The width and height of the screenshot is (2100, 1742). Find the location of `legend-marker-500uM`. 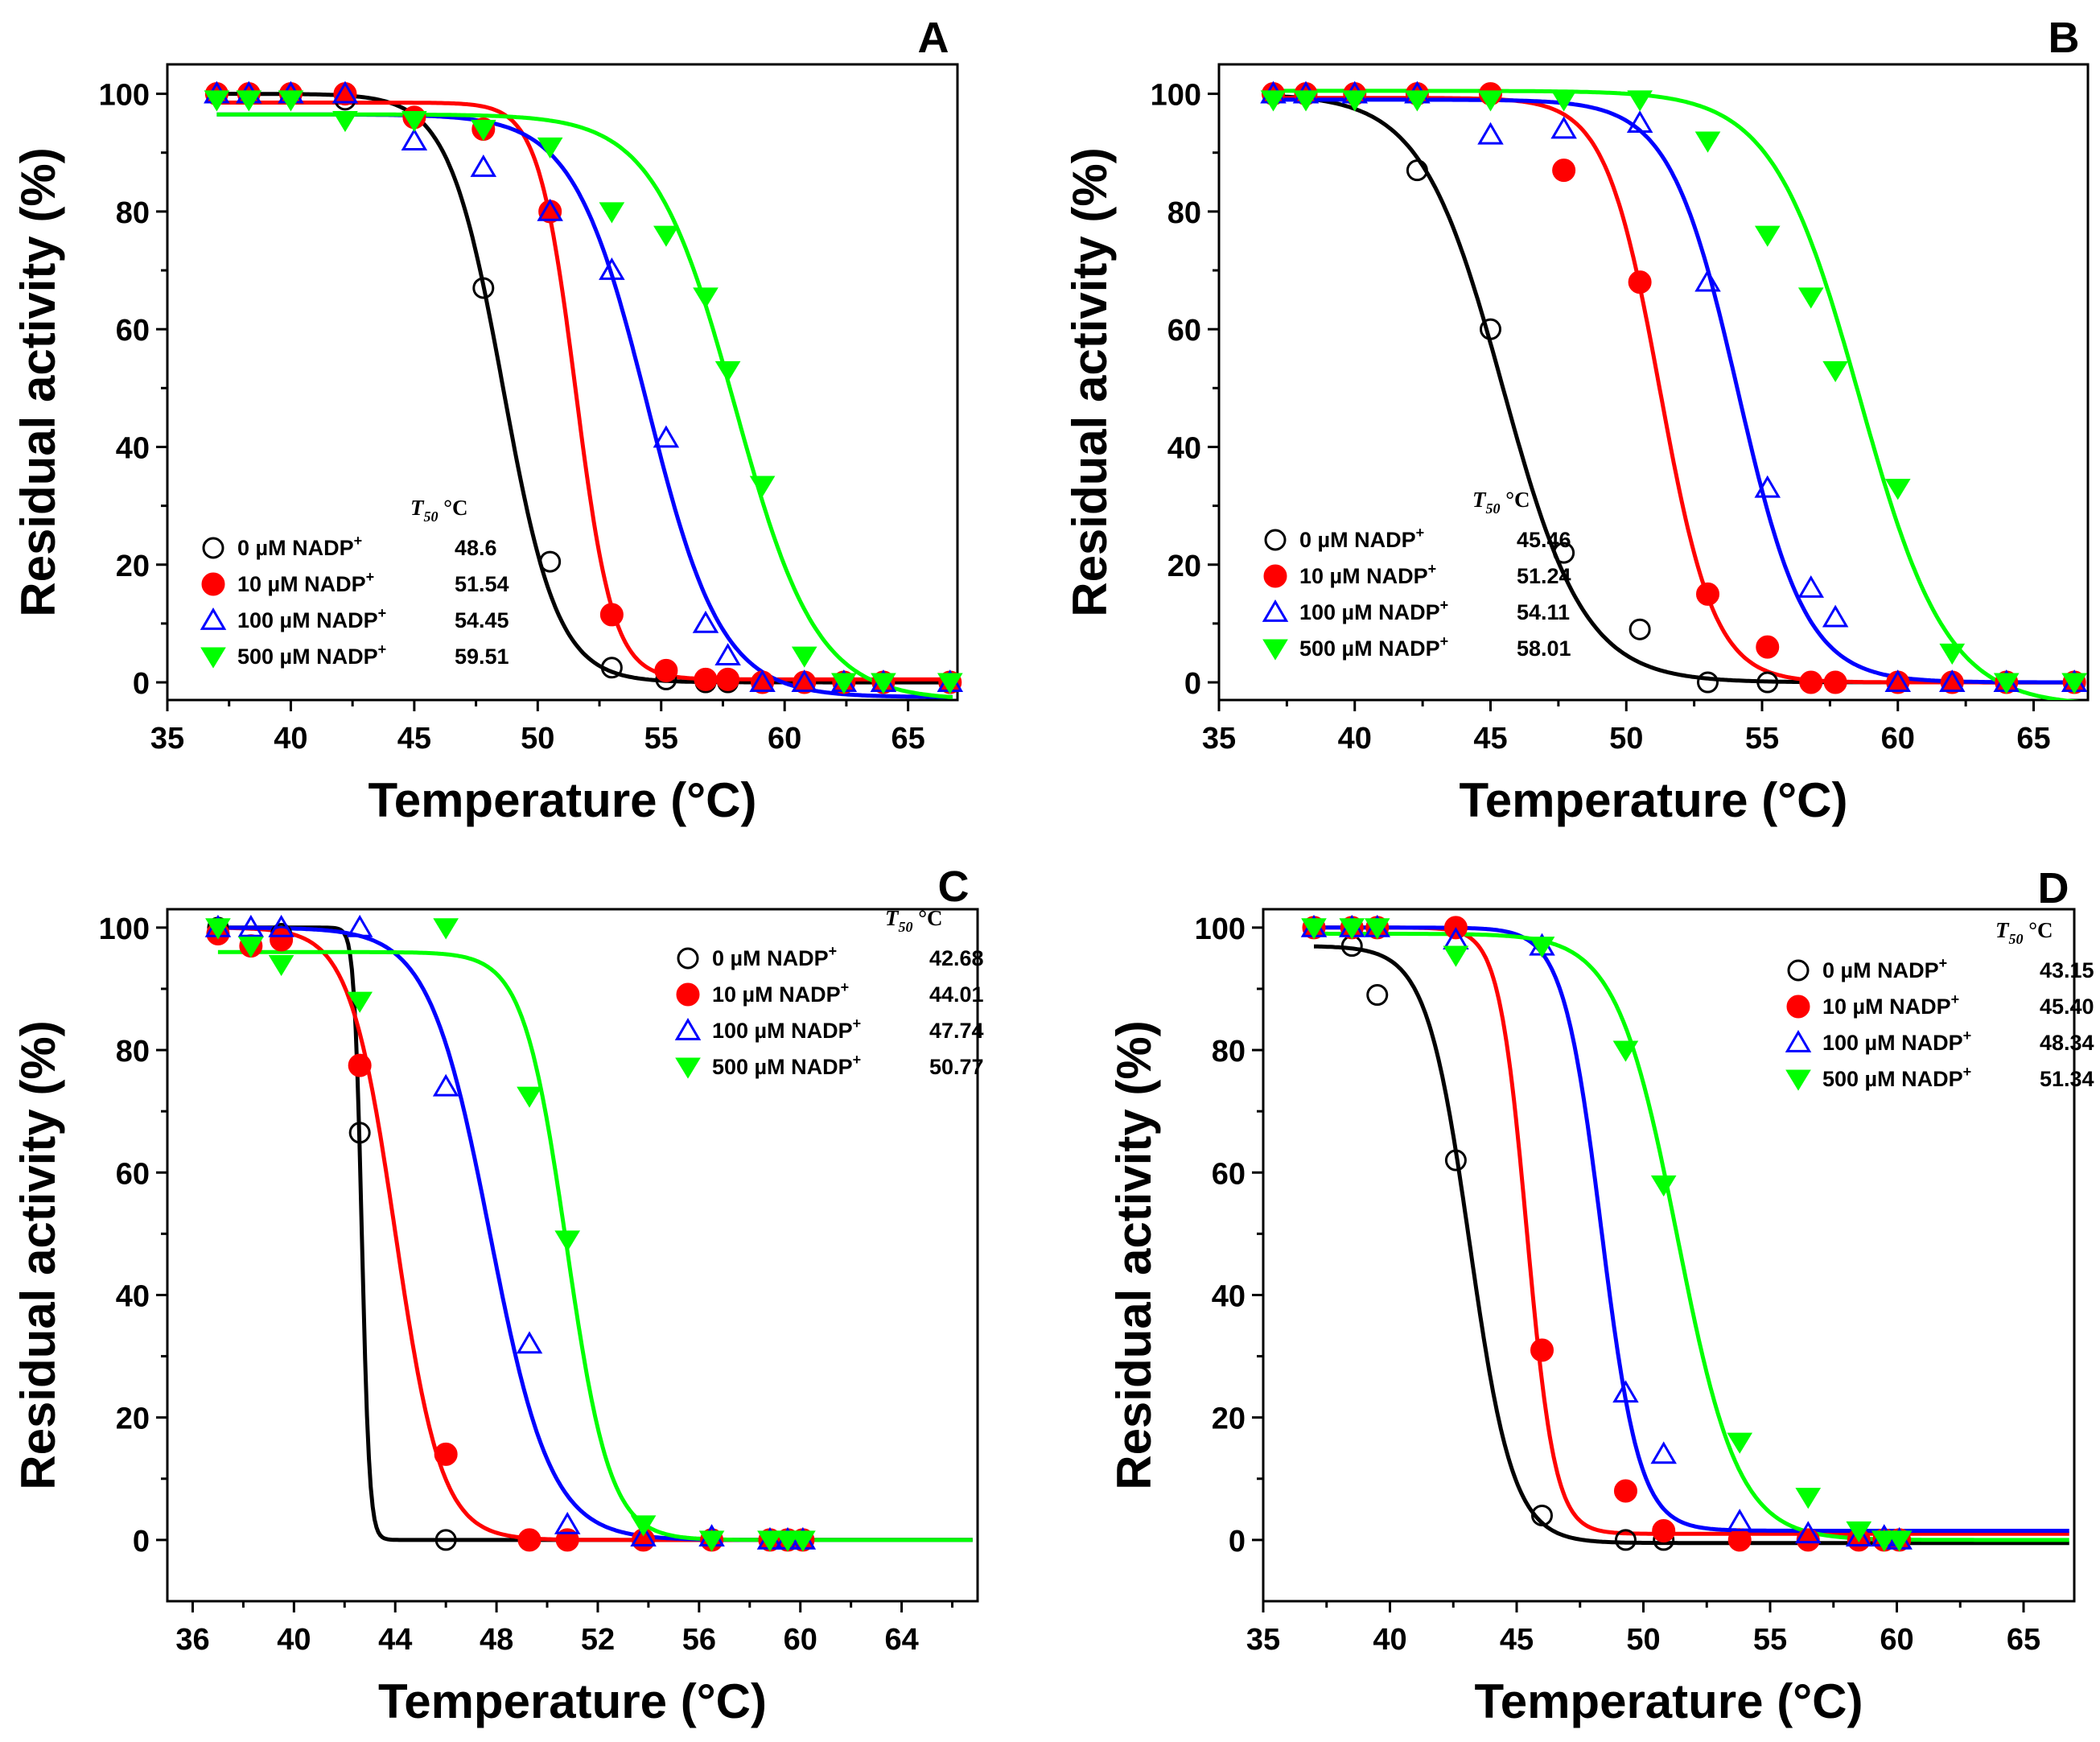

legend-marker-500uM is located at coordinates (688, 1068).